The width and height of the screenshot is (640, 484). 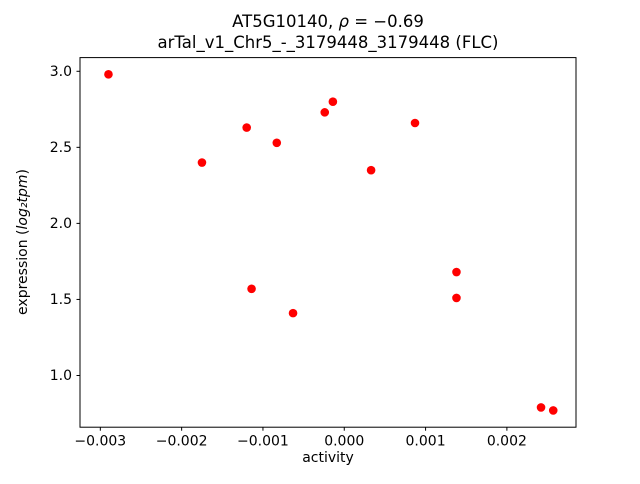 I want to click on x-axis-label: activity, so click(x=328, y=458).